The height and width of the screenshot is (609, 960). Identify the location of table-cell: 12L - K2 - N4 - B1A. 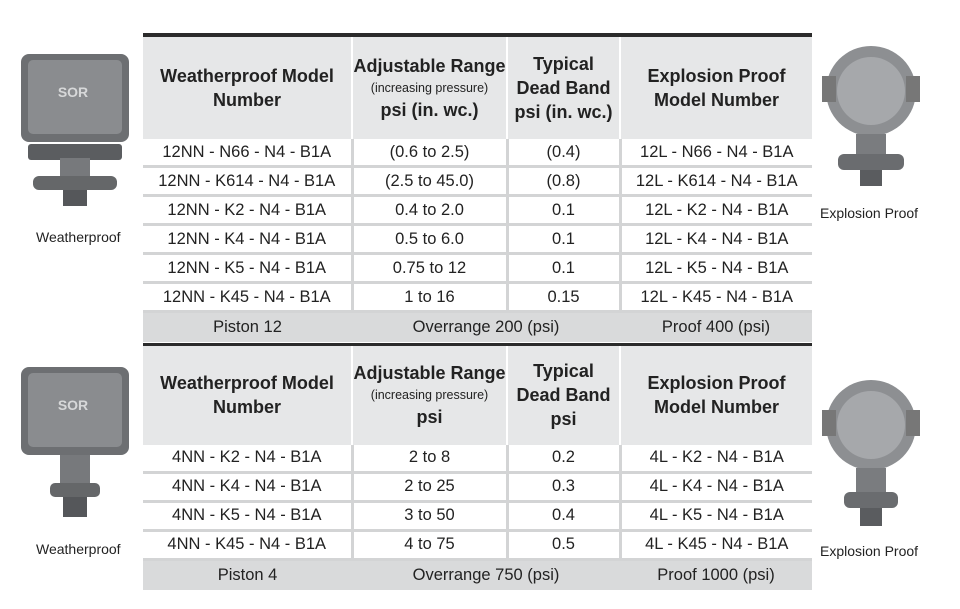
(716, 210).